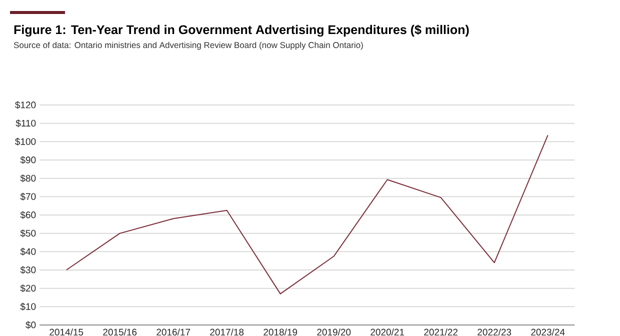 The image size is (620, 336). What do you see at coordinates (441, 332) in the screenshot?
I see `x-tick-label: 2021/22` at bounding box center [441, 332].